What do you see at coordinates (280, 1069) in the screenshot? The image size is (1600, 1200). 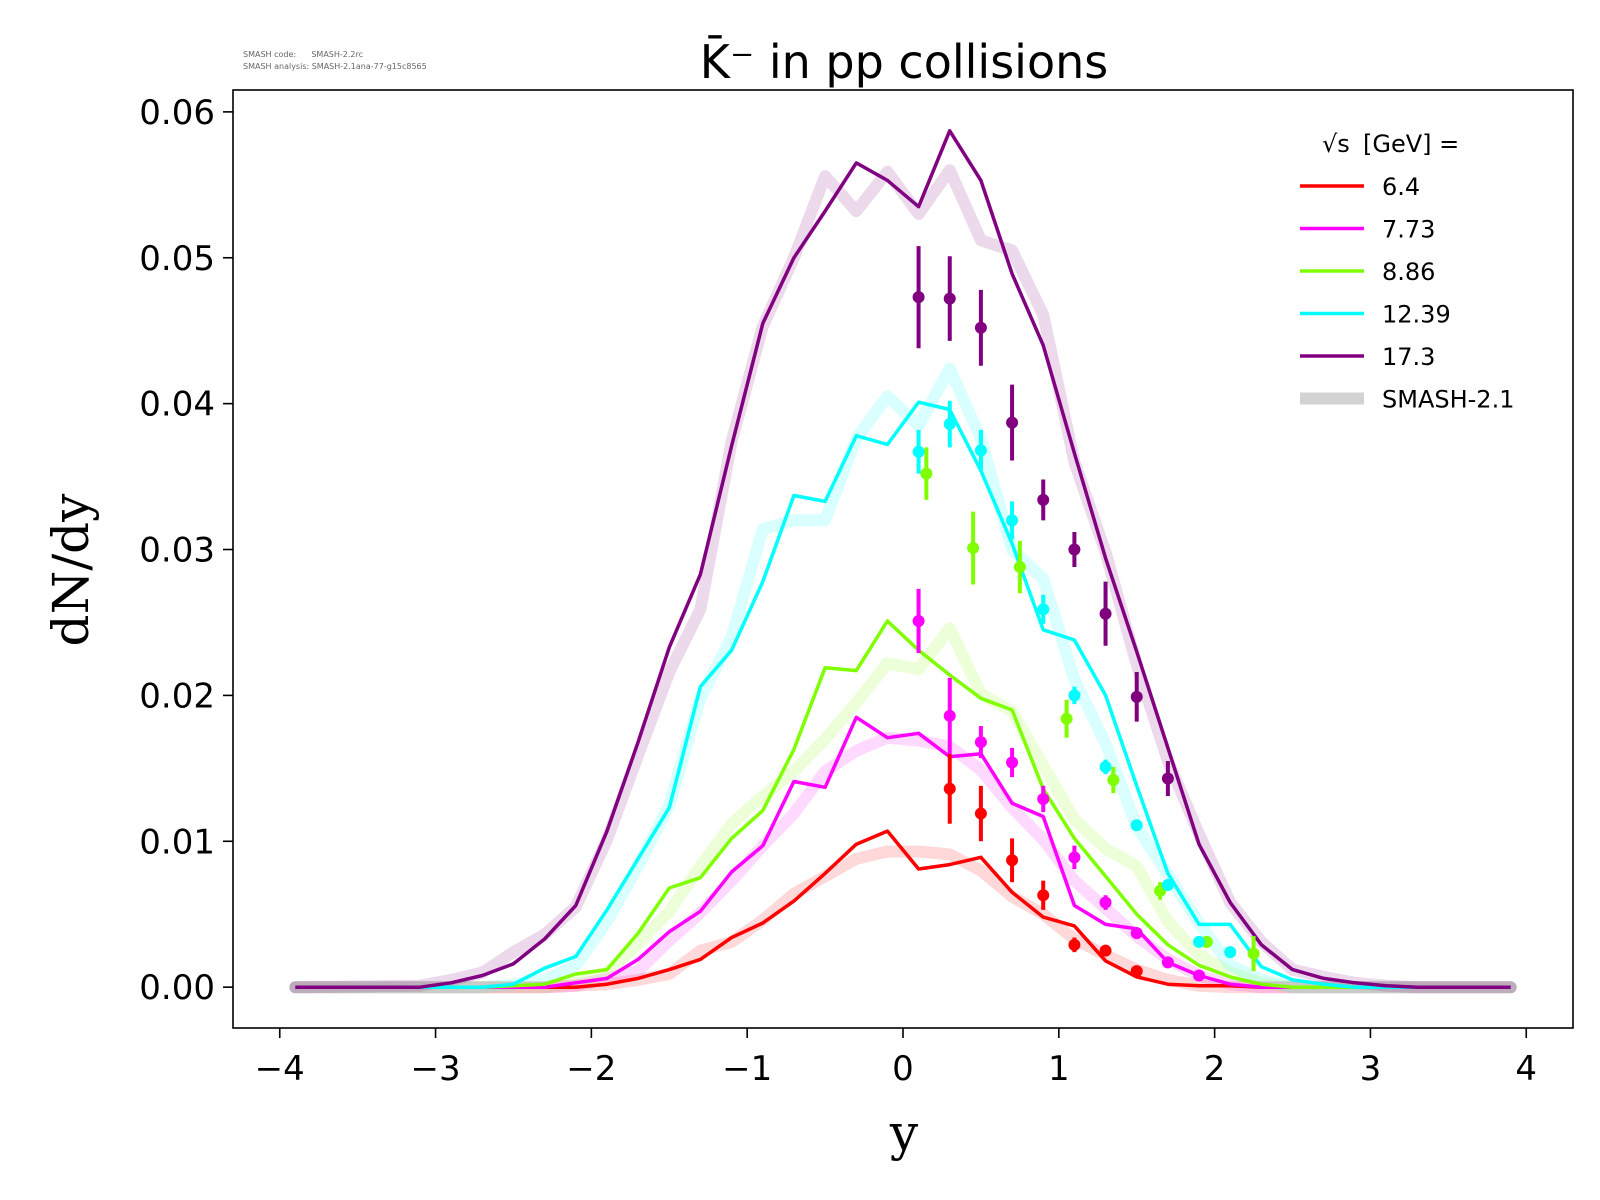 I see `x-tick-label-0: −4` at bounding box center [280, 1069].